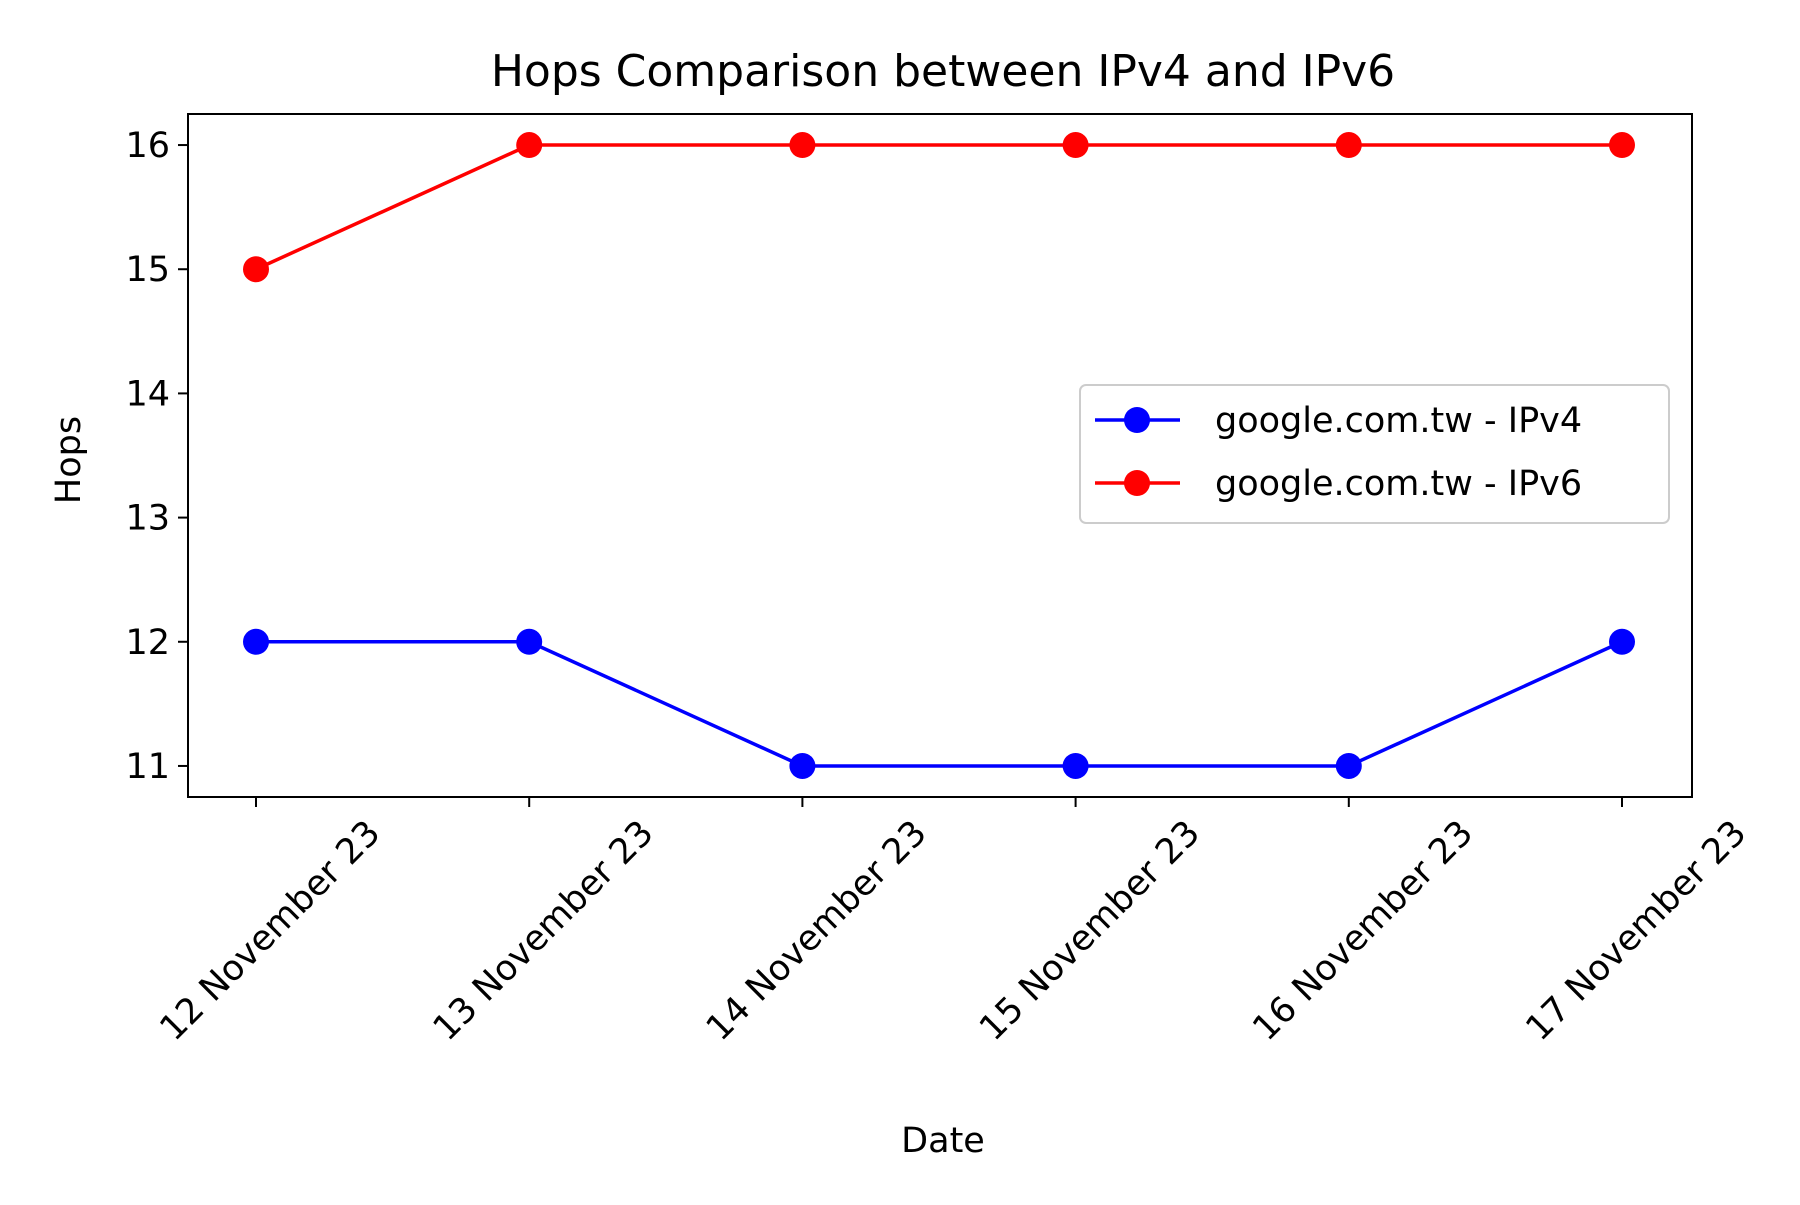  Describe the element at coordinates (939, 704) in the screenshot. I see `series-line-ipv4` at that location.